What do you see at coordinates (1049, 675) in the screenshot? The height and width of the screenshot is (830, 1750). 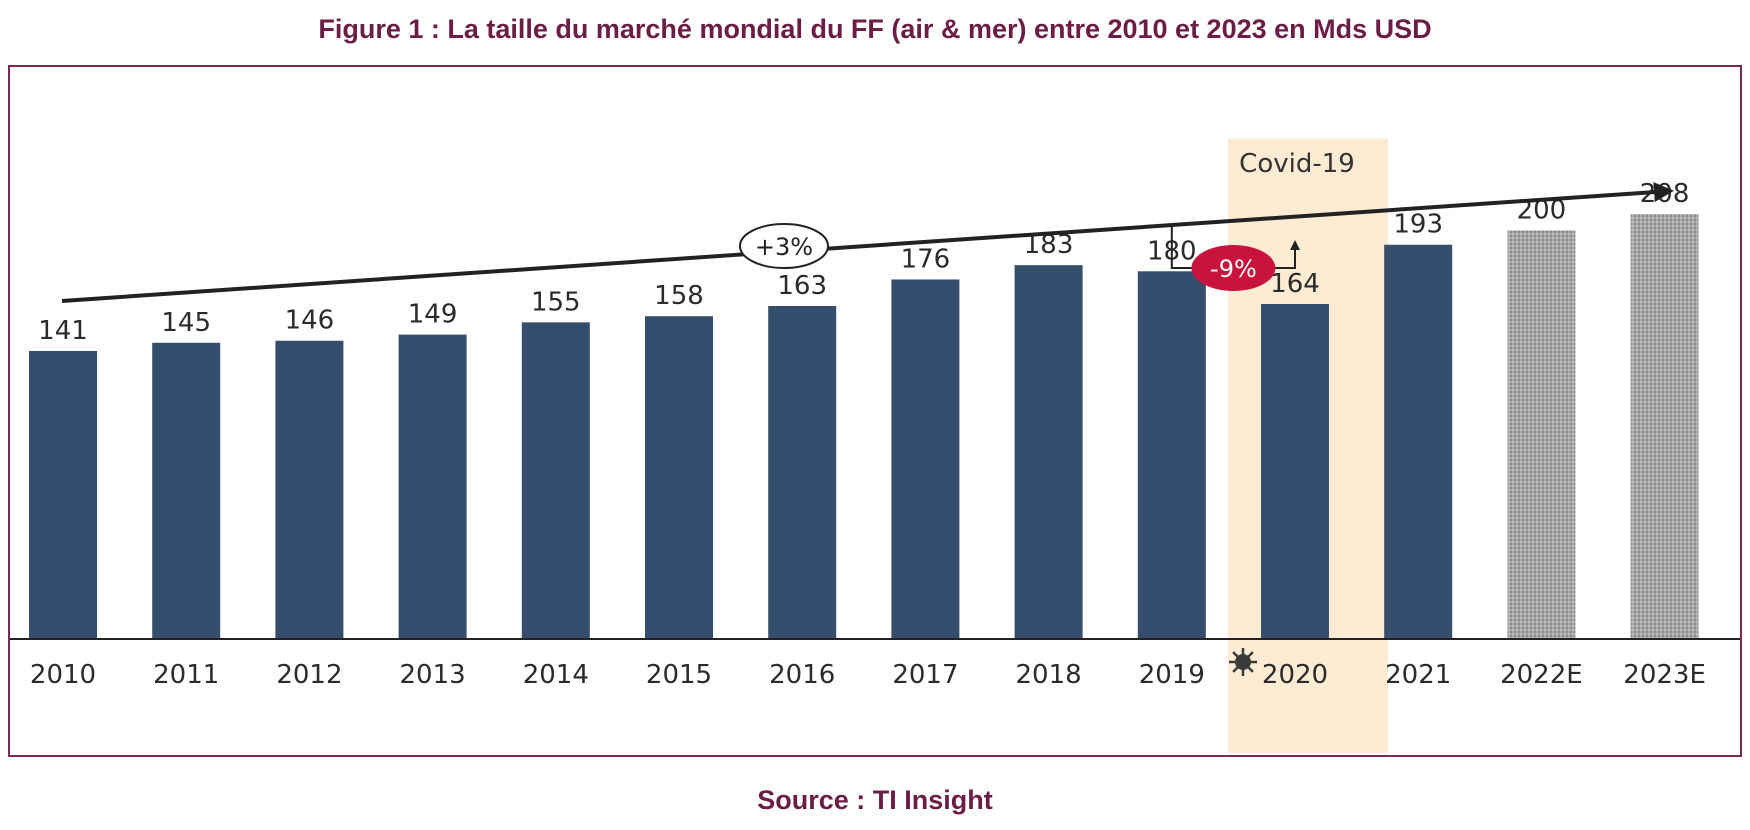 I see `category-label-2018: 2018` at bounding box center [1049, 675].